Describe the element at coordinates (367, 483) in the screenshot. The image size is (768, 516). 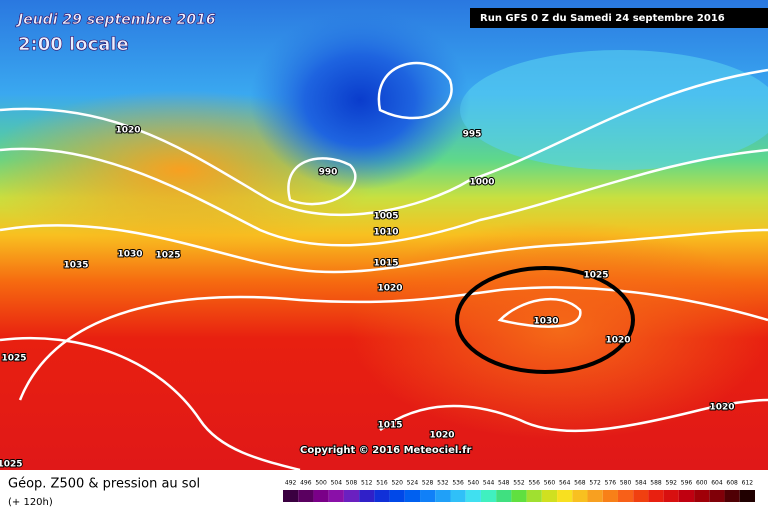
I see `scale-label: 512` at that location.